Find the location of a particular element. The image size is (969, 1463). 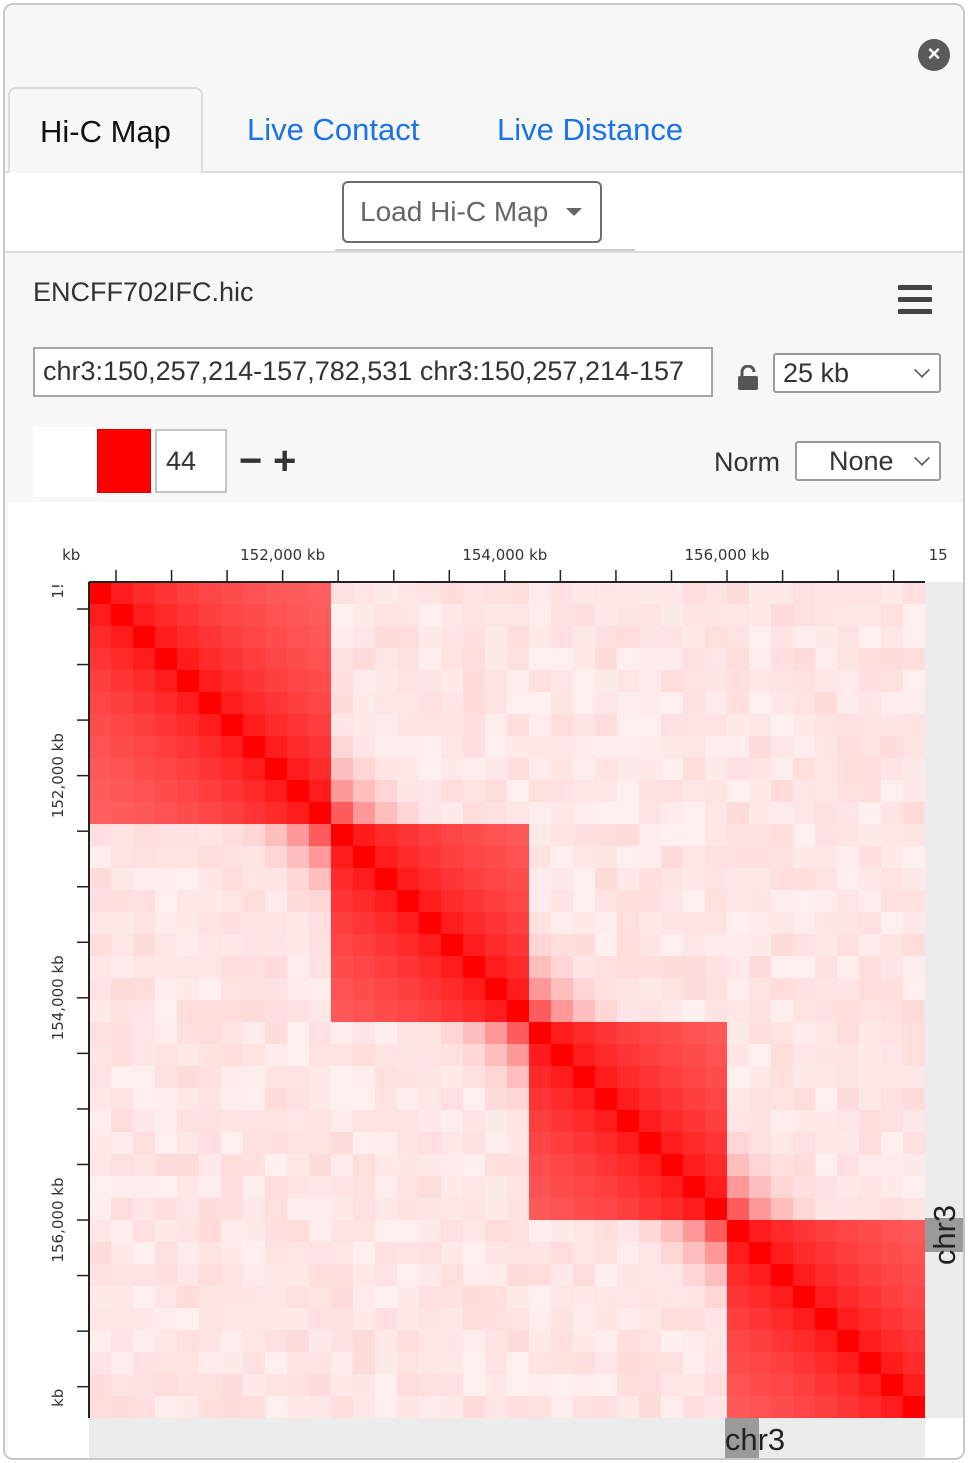

unlock-icon is located at coordinates (748, 378).